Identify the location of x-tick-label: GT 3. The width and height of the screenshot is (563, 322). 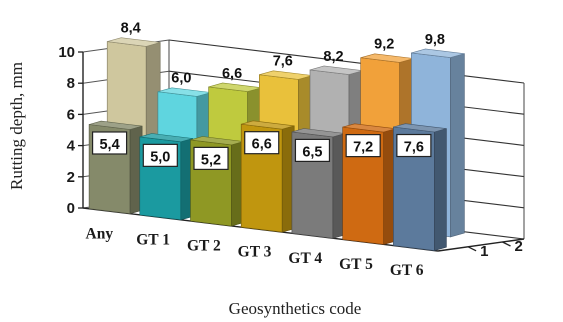
(255, 252).